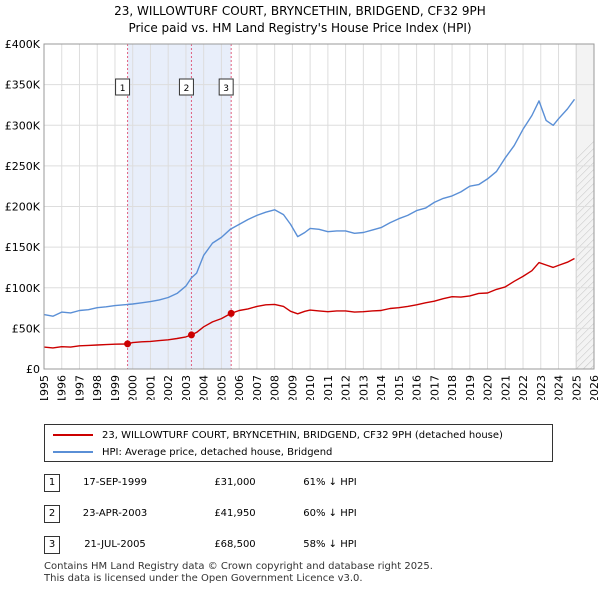 The height and width of the screenshot is (590, 600). What do you see at coordinates (235, 544) in the screenshot?
I see `sale-price: £68,500` at bounding box center [235, 544].